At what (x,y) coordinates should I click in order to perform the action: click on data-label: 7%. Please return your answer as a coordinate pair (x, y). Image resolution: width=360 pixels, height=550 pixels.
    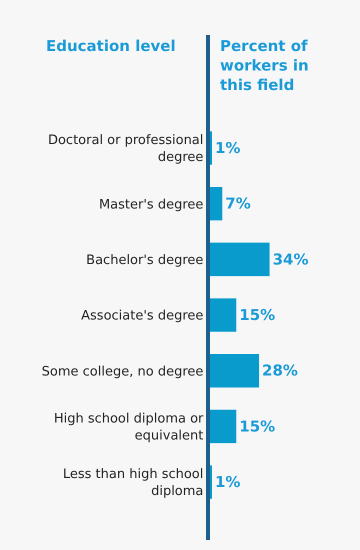
    Looking at the image, I should click on (238, 203).